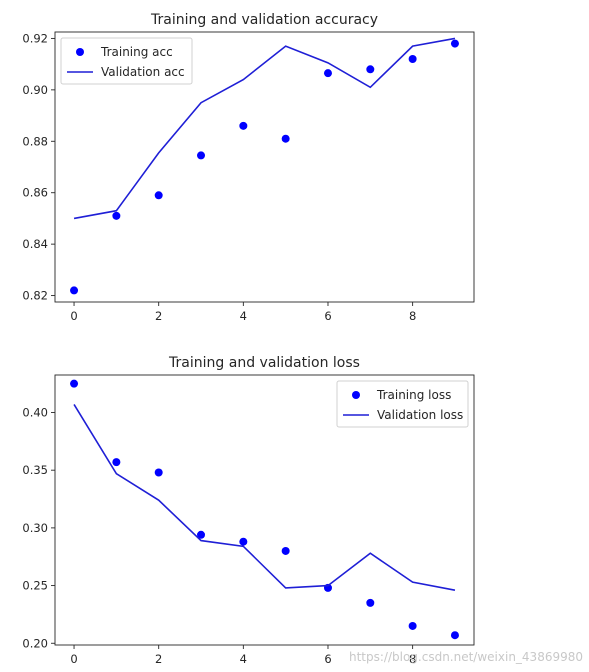  I want to click on accuracy-y-tick-label: 0.86, so click(35, 193).